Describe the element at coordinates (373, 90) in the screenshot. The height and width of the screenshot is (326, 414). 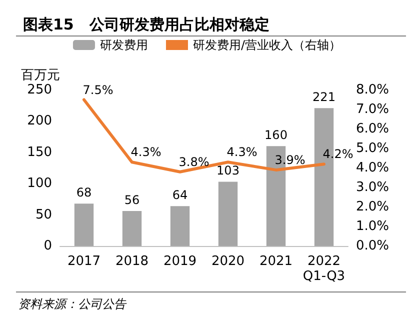
I see `y2-tick-label: 8.0%` at that location.